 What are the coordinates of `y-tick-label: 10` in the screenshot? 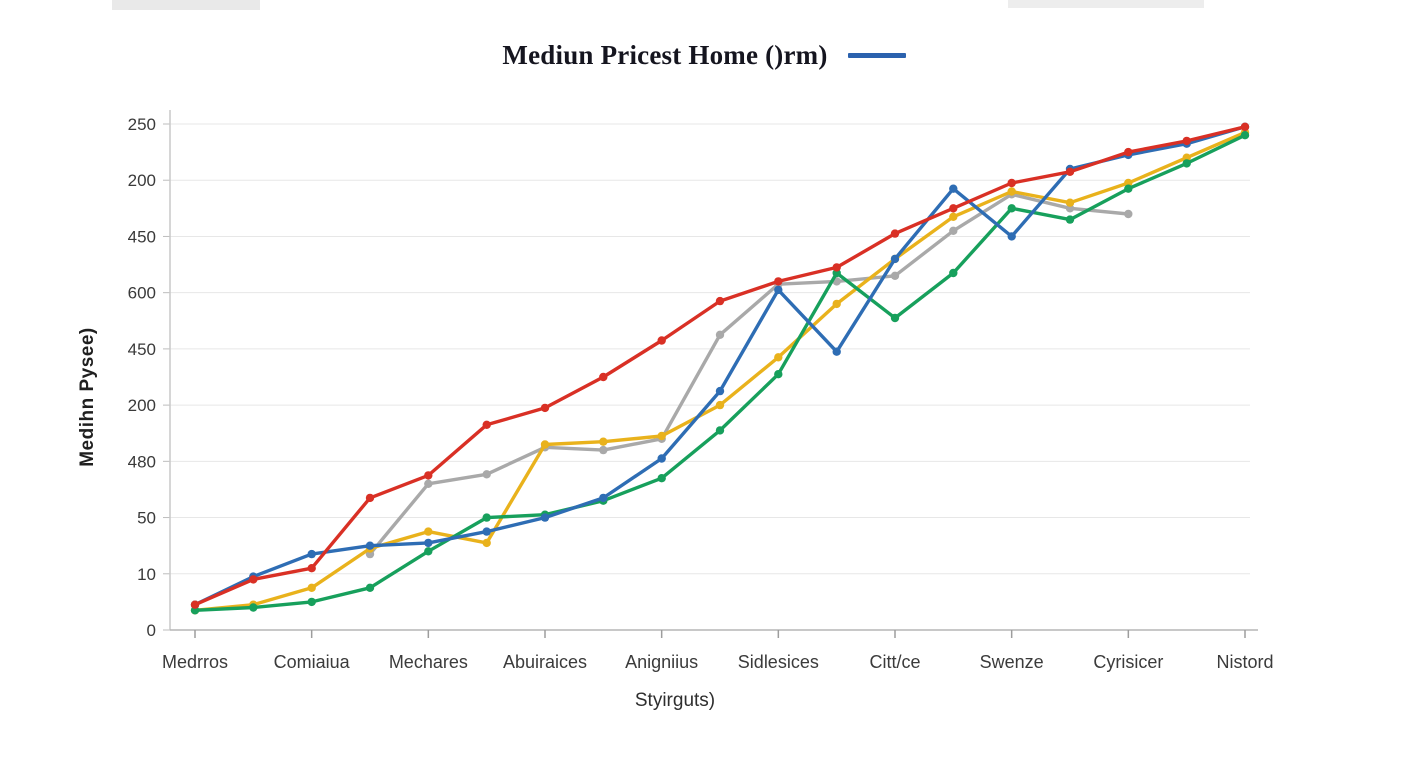 It's located at (146, 574).